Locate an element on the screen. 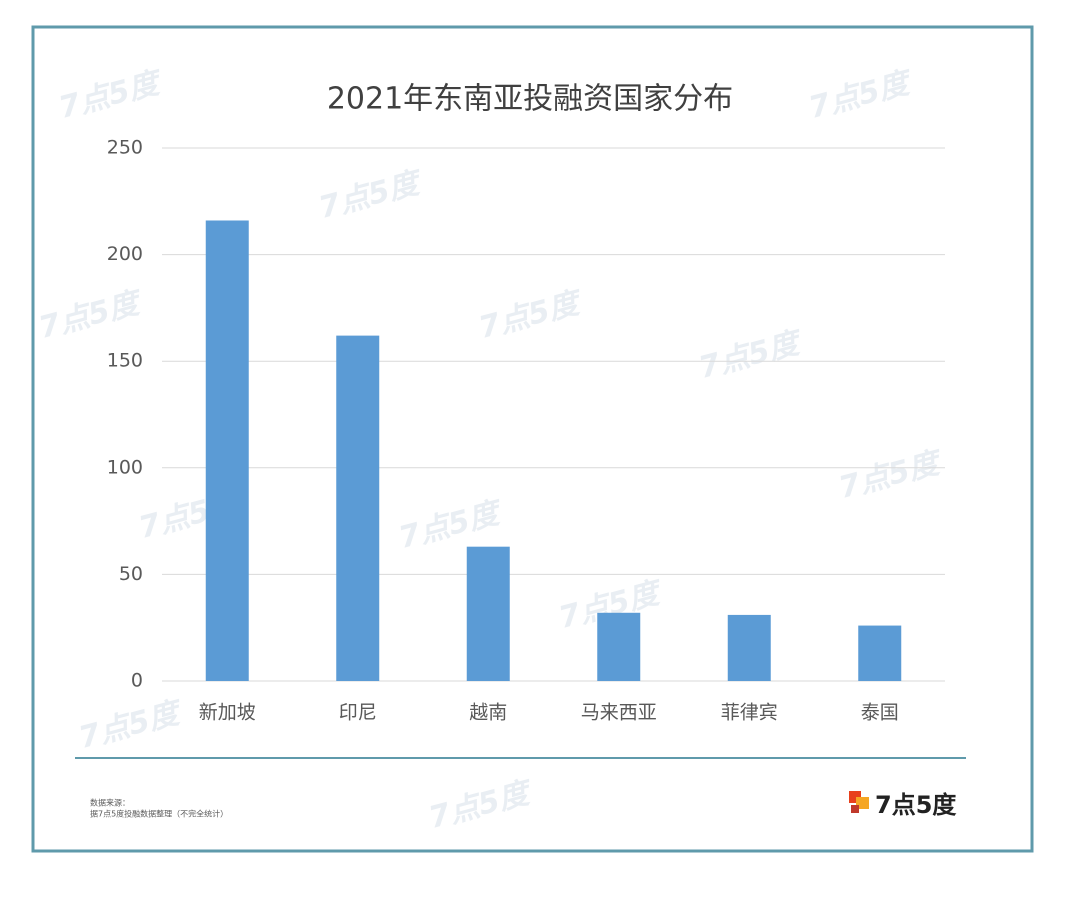 This screenshot has height=900, width=1080. y-tick-label: 50 is located at coordinates (131, 574).